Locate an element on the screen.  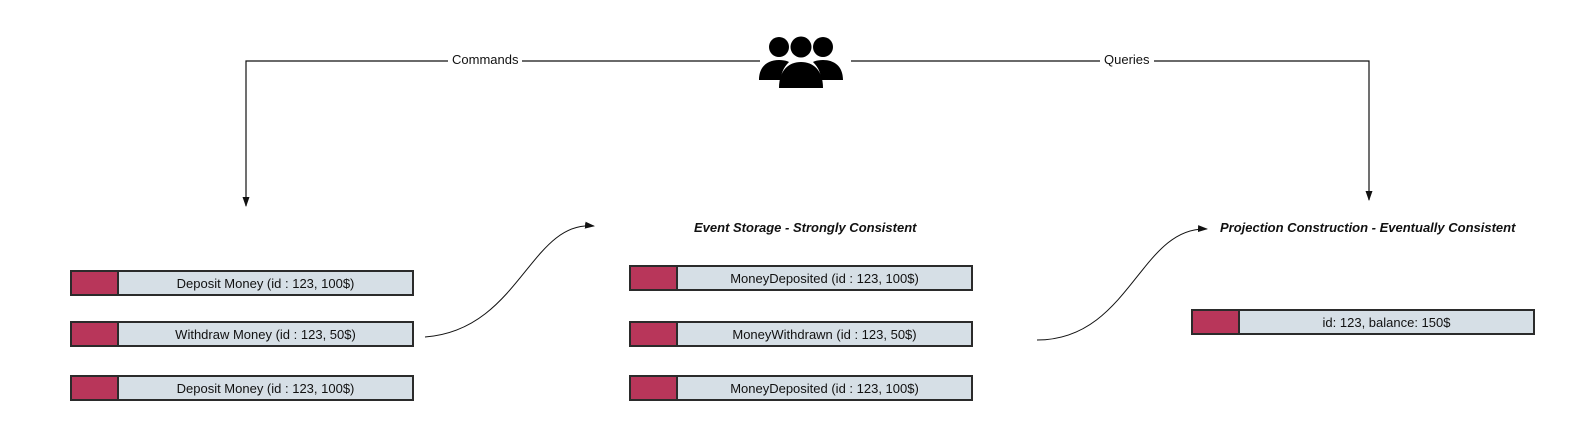
event-block: MoneyWithdrawn (id : 123, 50$) is located at coordinates (801, 334).